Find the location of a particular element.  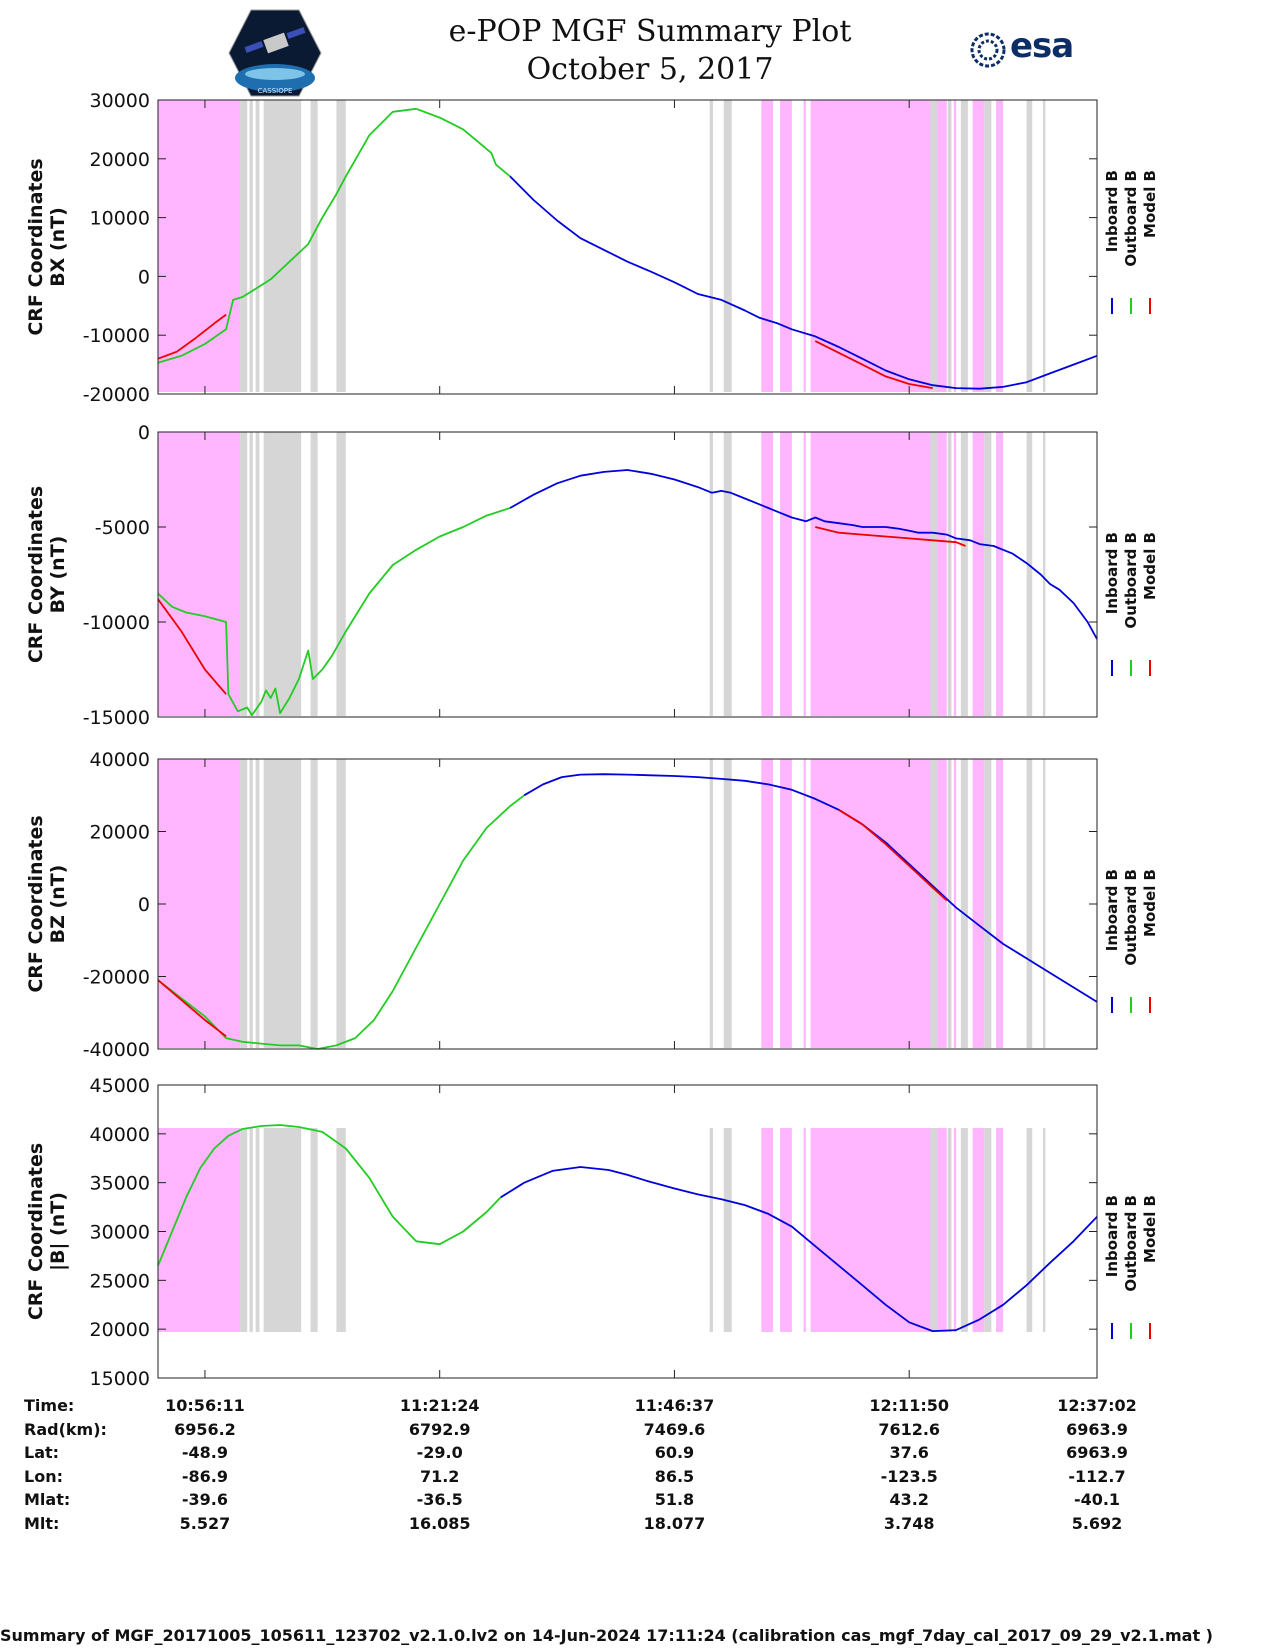

info-cell: 12:11:50 is located at coordinates (909, 1405).